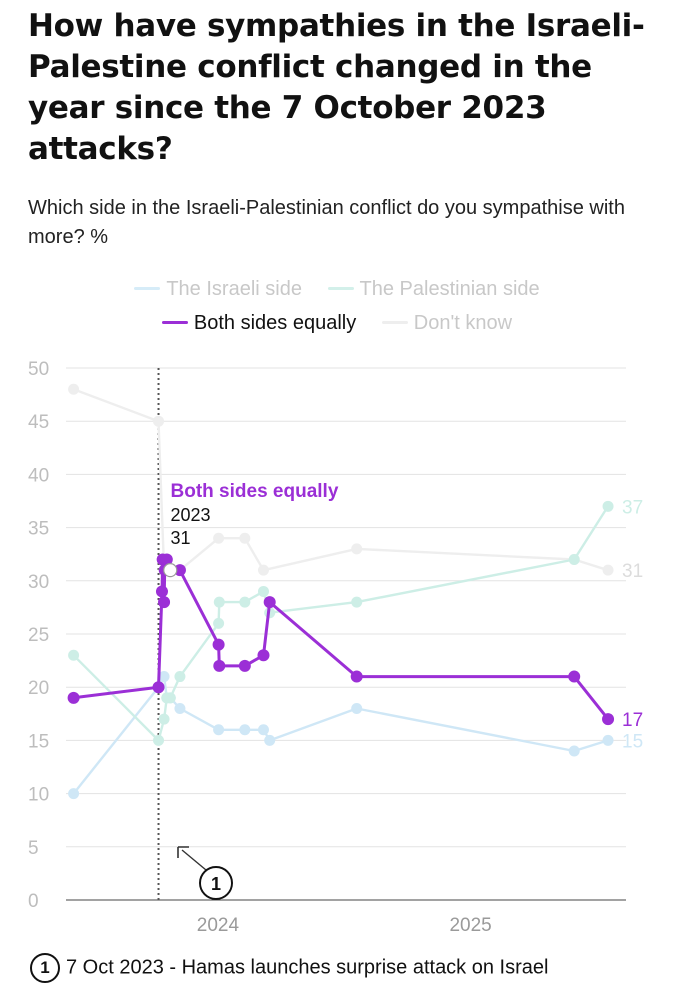 The height and width of the screenshot is (1000, 674). I want to click on legend-swatch-dont-know, so click(394, 323).